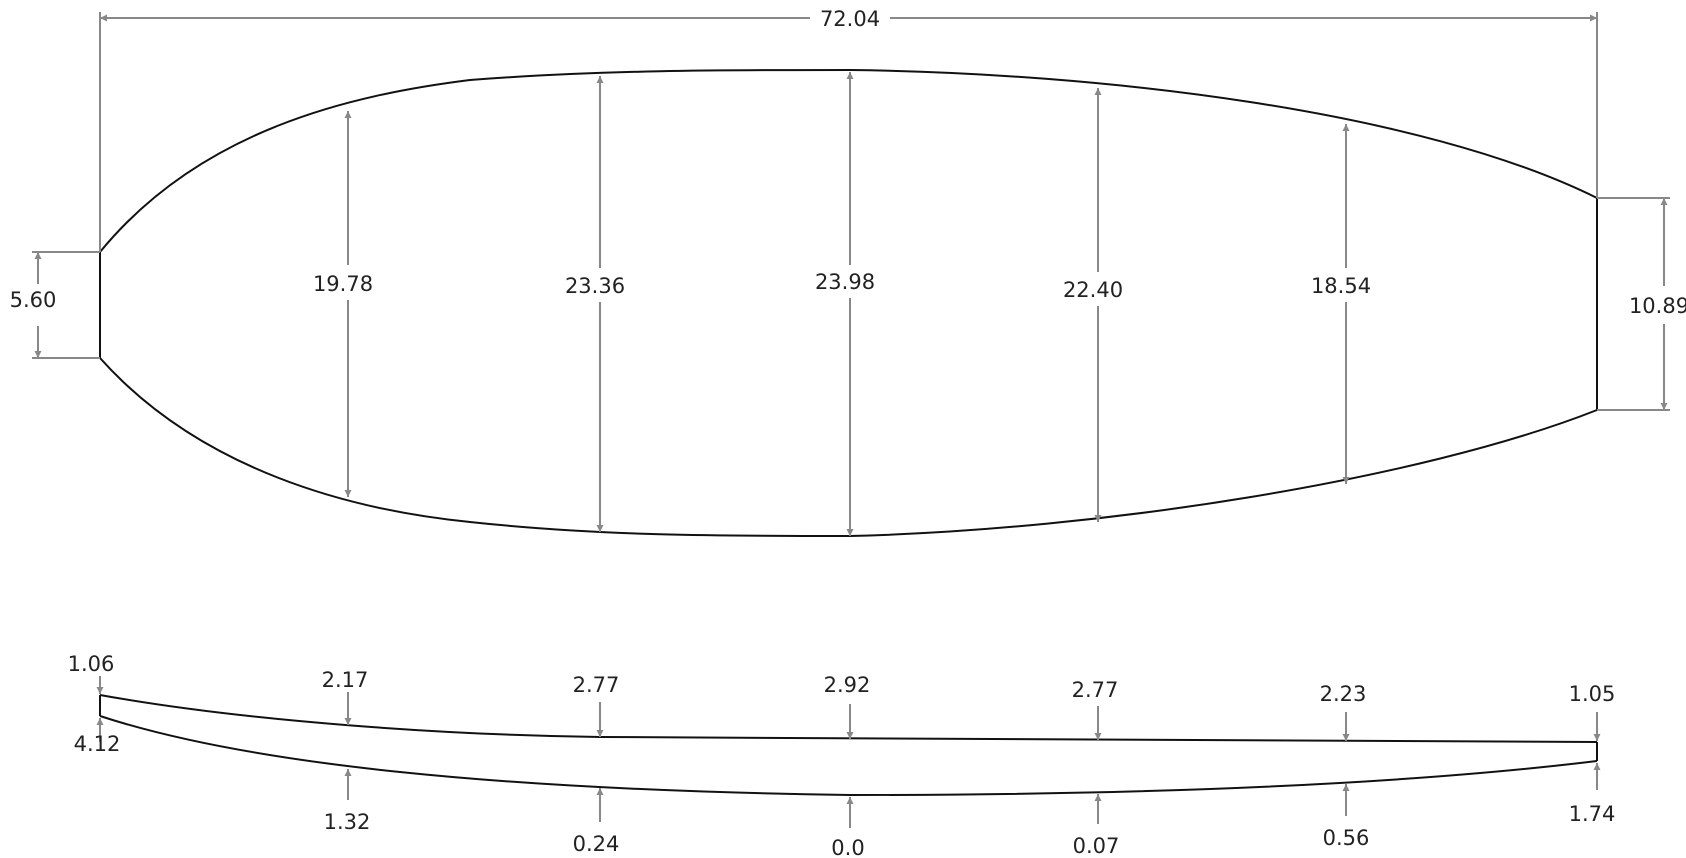  Describe the element at coordinates (343, 304) in the screenshot. I see `station-width-1: 19.78` at that location.